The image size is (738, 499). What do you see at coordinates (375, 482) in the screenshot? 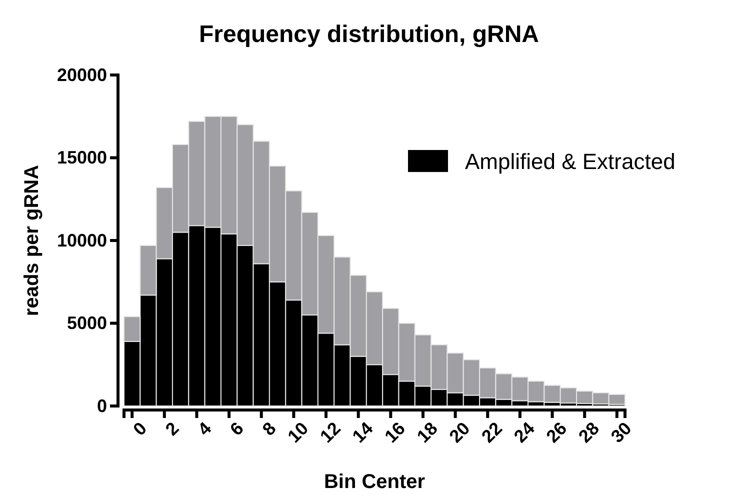
I see `x-axis-title: Bin Center` at bounding box center [375, 482].